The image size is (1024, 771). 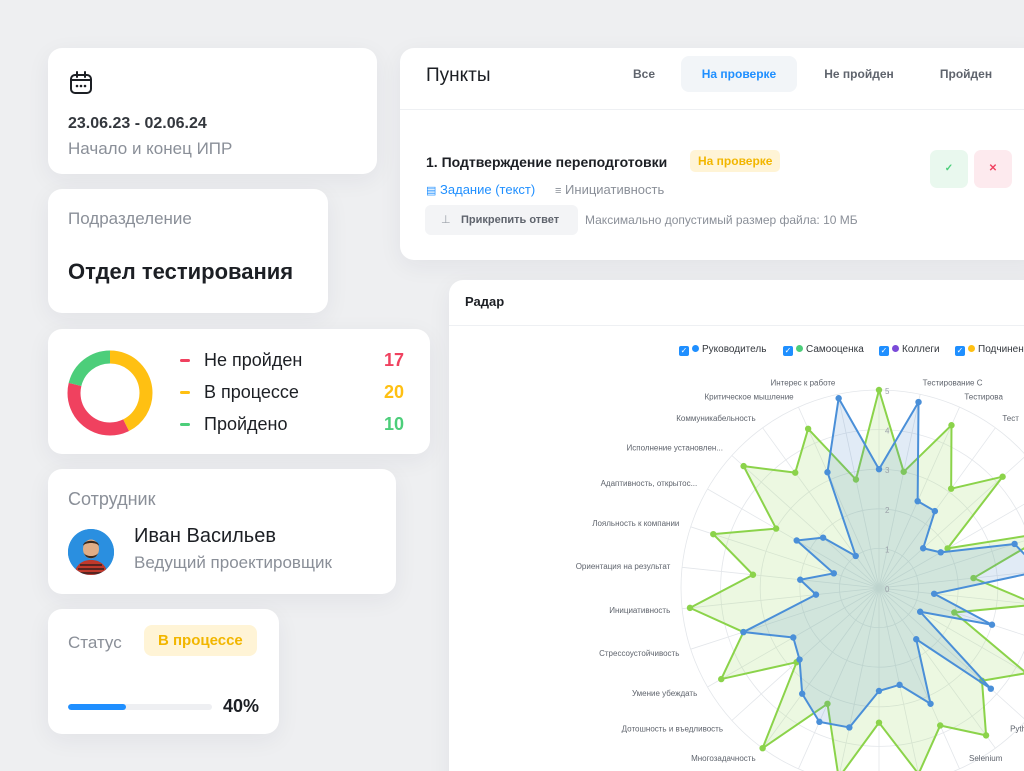 What do you see at coordinates (205, 536) in the screenshot?
I see `employee-name: Иван Васильев` at bounding box center [205, 536].